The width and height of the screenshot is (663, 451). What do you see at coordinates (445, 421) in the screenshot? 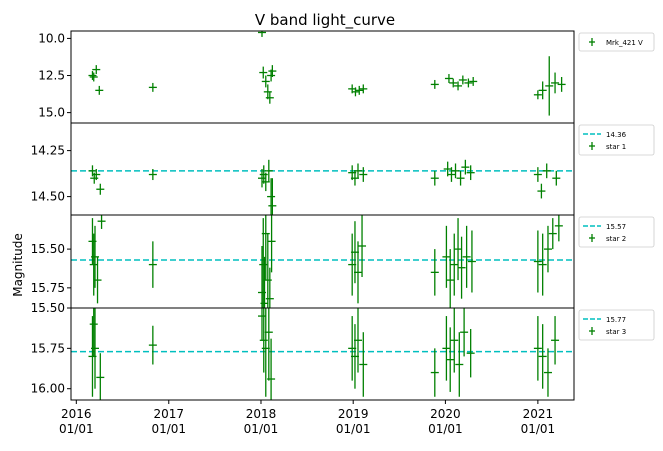
I see `x-tick-label: 2020 01/01` at bounding box center [445, 421].